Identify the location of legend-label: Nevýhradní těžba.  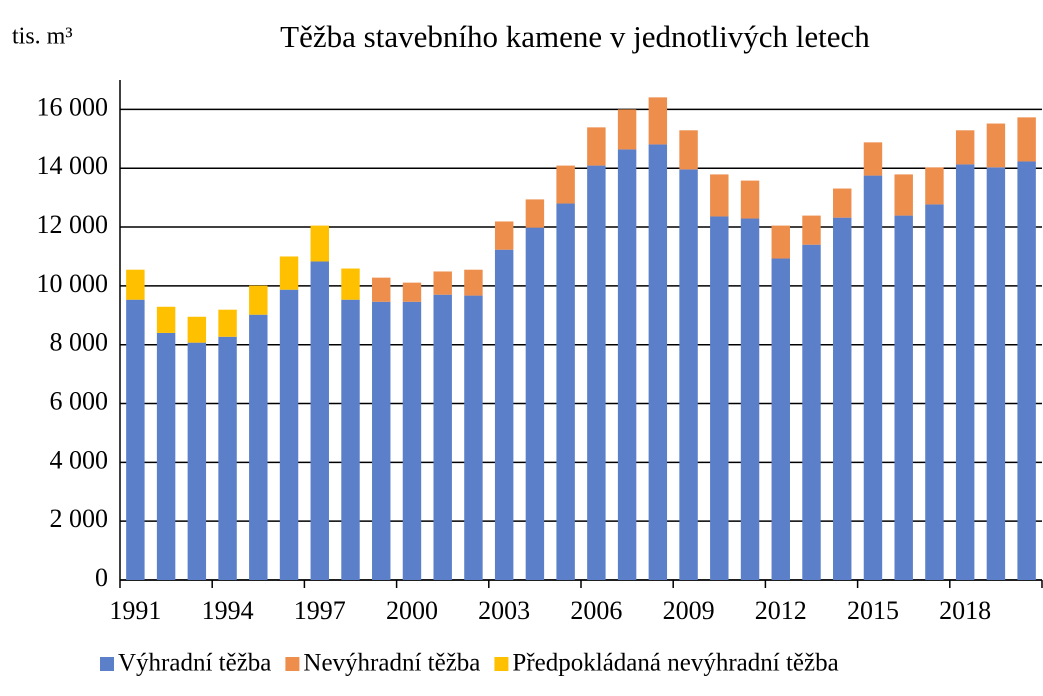
(391, 663).